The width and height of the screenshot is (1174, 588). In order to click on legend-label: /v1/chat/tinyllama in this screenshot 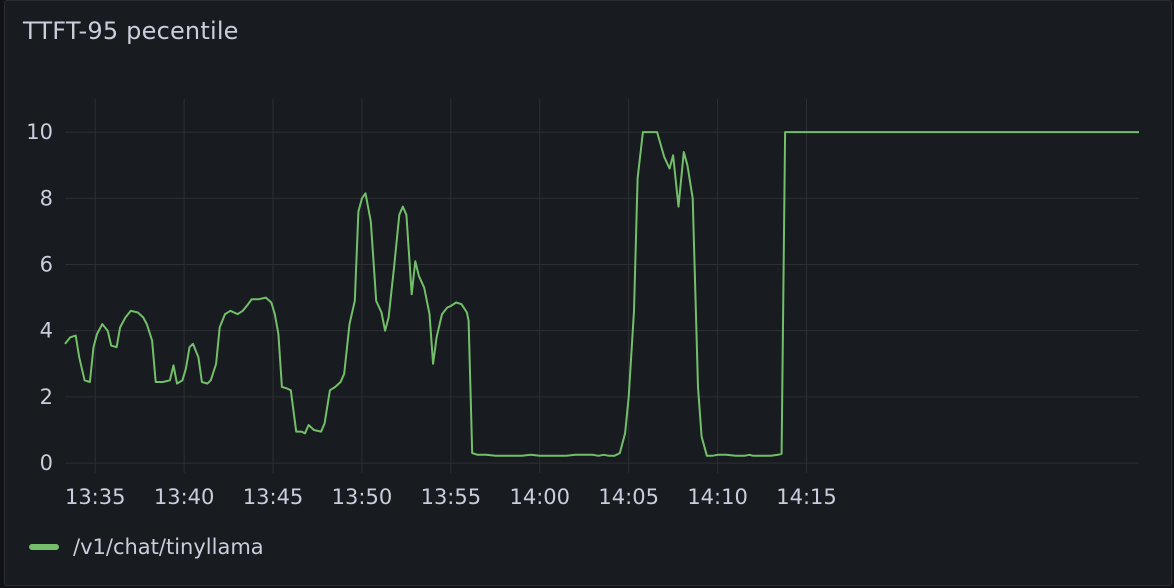, I will do `click(168, 547)`.